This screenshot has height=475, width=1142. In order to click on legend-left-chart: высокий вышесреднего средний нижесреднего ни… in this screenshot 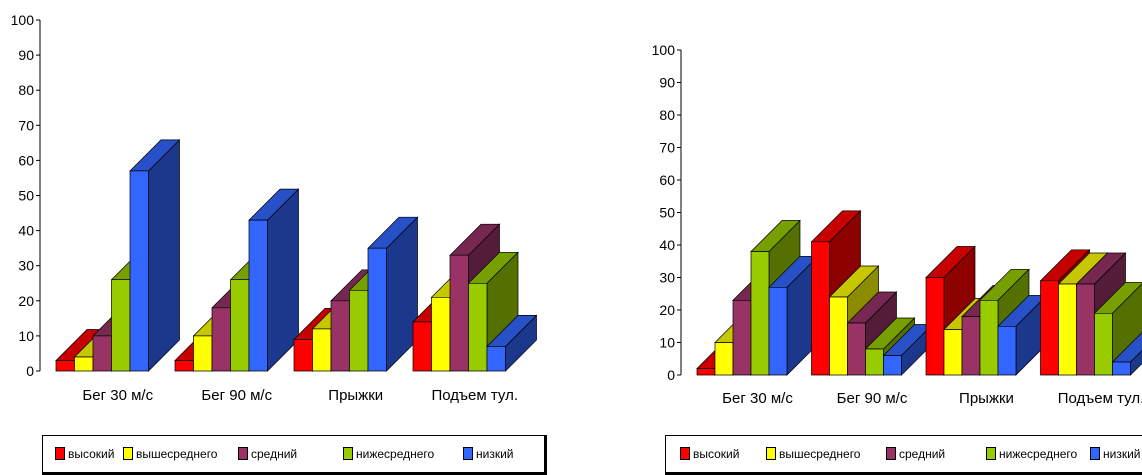, I will do `click(294, 455)`.